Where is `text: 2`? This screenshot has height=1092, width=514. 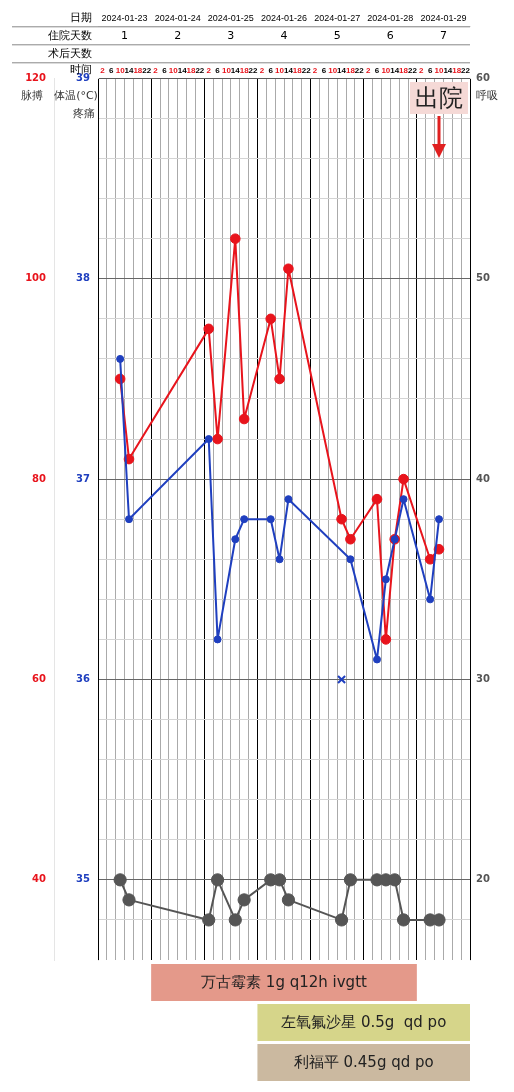
text: 2 is located at coordinates (178, 35).